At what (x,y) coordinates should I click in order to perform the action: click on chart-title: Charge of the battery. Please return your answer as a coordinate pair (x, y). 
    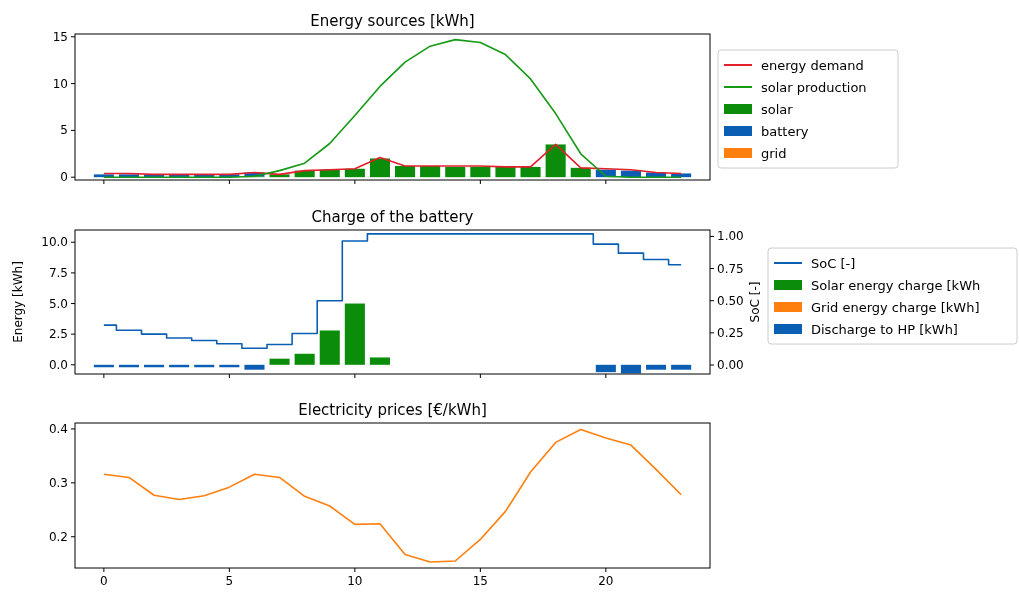
    Looking at the image, I should click on (392, 217).